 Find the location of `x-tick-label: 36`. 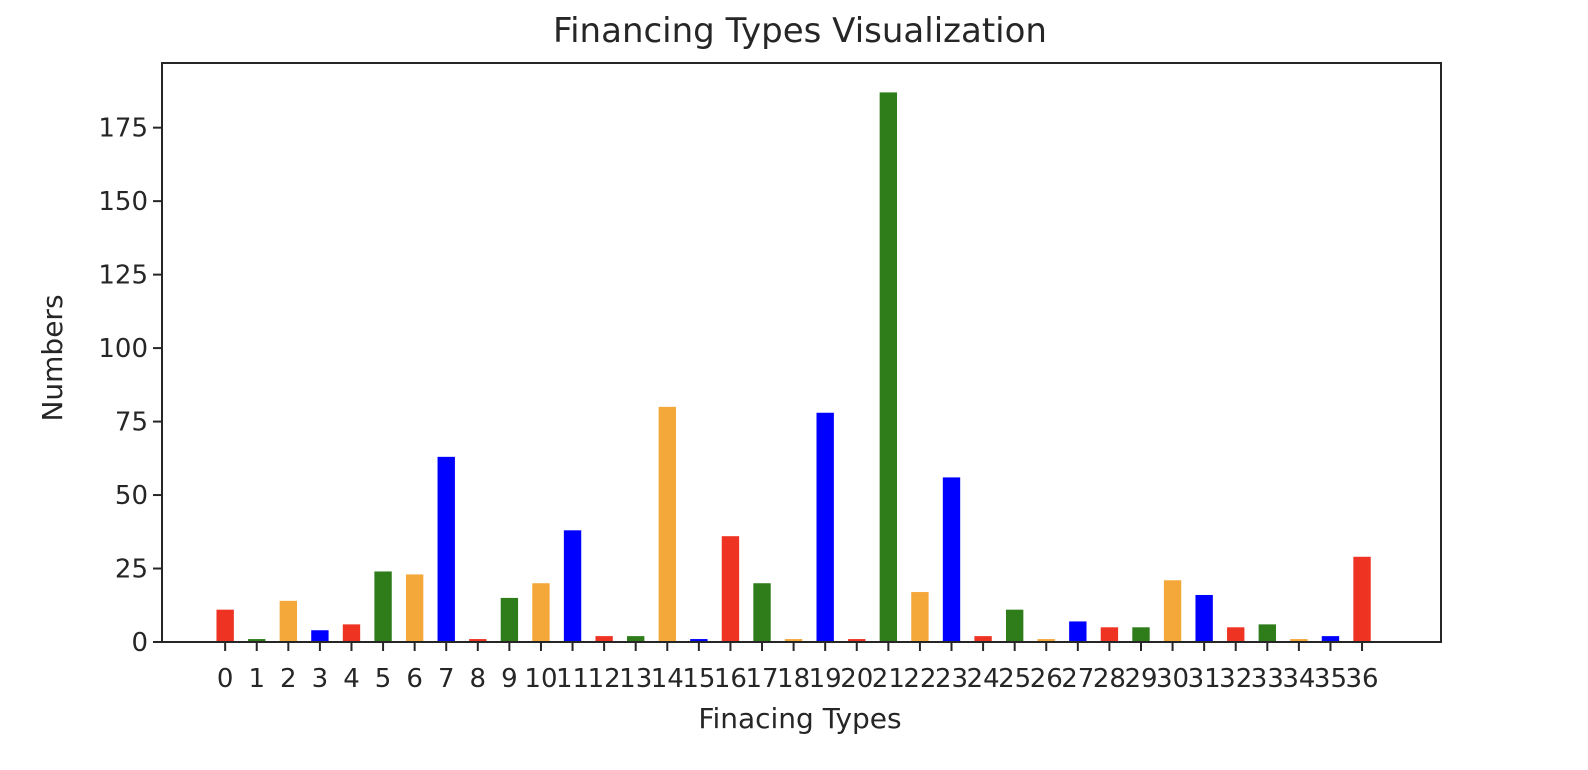

x-tick-label: 36 is located at coordinates (1362, 679).